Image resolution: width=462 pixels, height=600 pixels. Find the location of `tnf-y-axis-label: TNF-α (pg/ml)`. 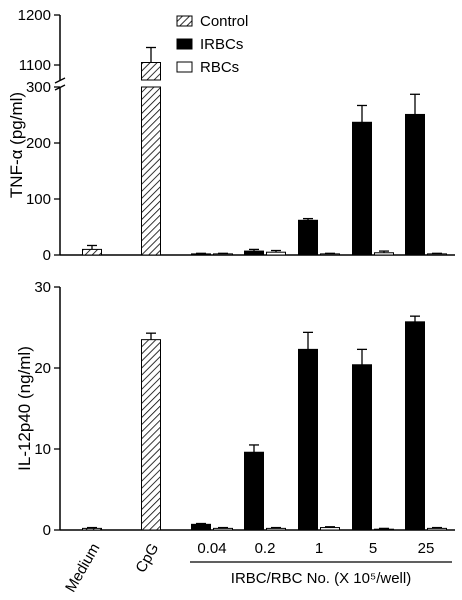

tnf-y-axis-label: TNF-α (pg/ml) is located at coordinates (16, 145).